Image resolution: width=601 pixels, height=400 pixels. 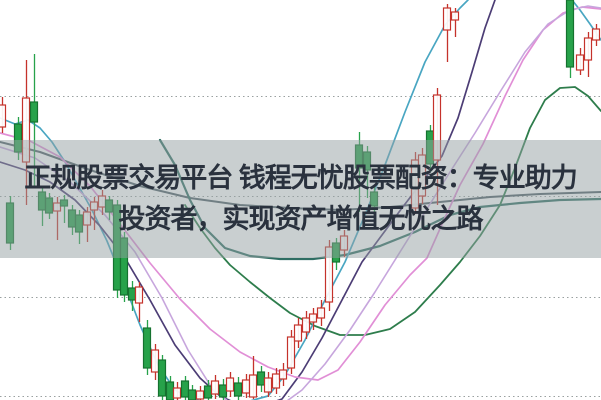 I want to click on headline-line-1: 正规股票交易平台 钱程无忧股票配资：专业助力, so click(x=301, y=178).